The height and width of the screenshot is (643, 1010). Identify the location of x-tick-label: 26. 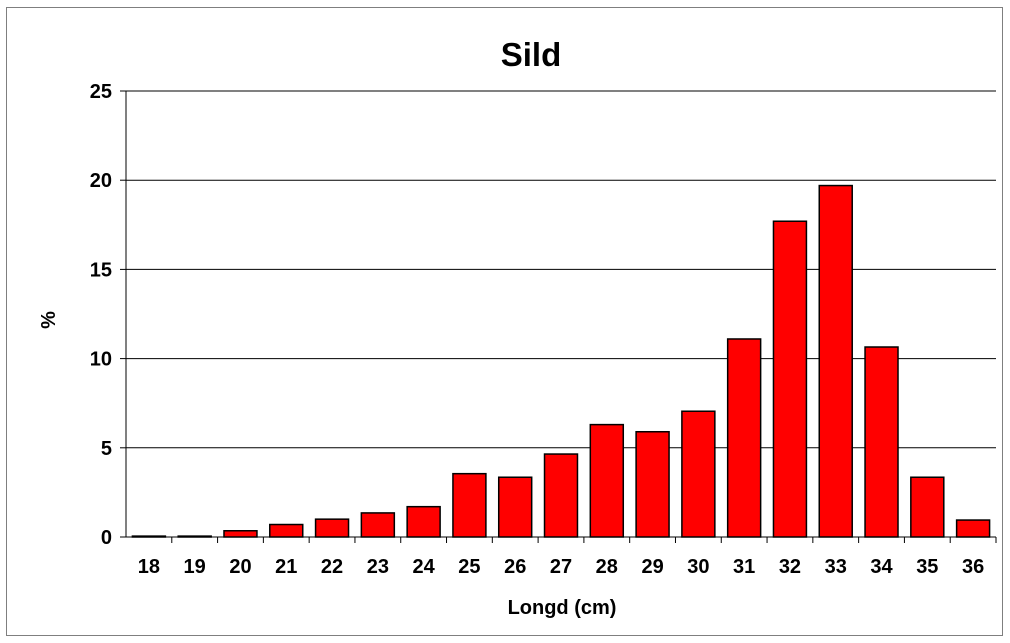
(515, 567).